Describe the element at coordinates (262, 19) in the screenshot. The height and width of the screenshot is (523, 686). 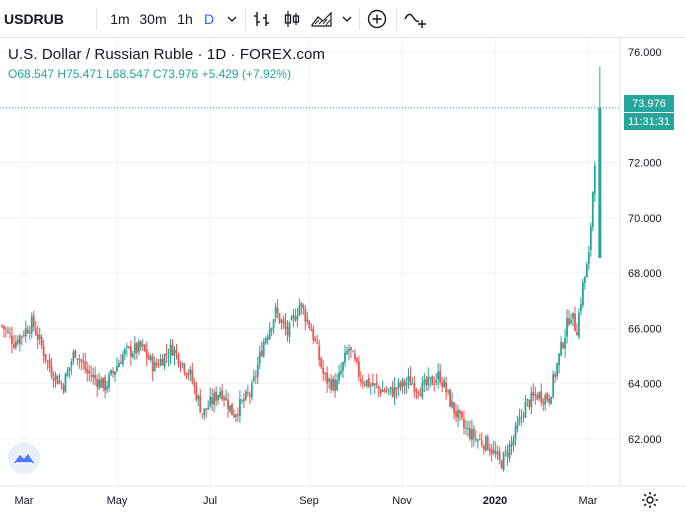
I see `bar-chart-button` at that location.